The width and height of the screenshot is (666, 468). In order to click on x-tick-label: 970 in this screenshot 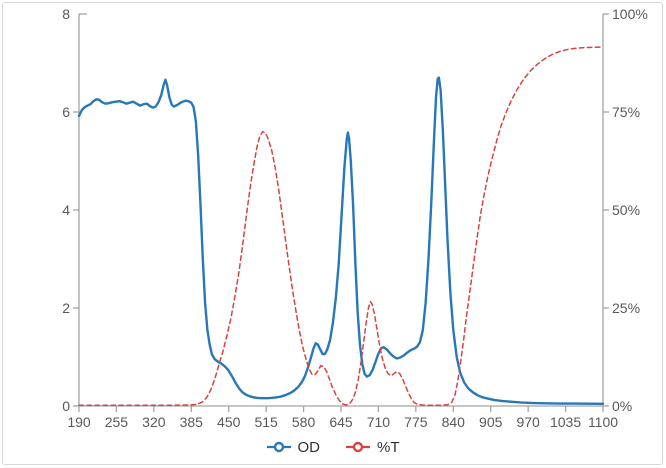, I will do `click(528, 422)`.